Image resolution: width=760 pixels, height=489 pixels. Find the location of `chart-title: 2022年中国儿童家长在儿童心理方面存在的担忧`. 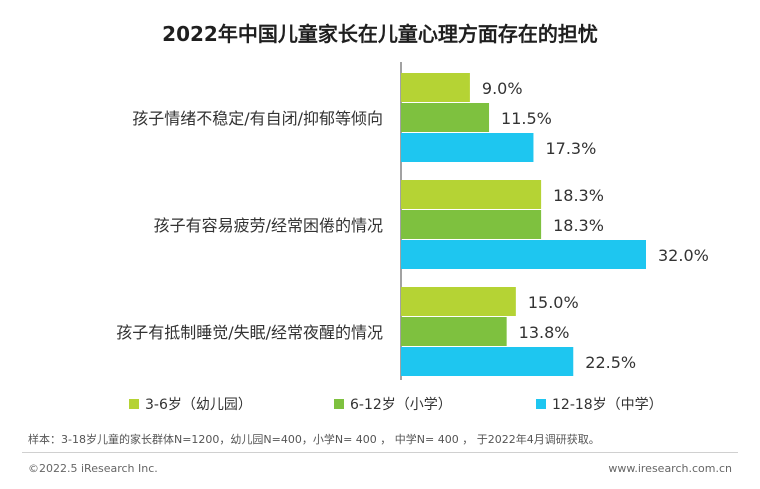

chart-title: 2022年中国儿童家长在儿童心理方面存在的担忧 is located at coordinates (380, 34).